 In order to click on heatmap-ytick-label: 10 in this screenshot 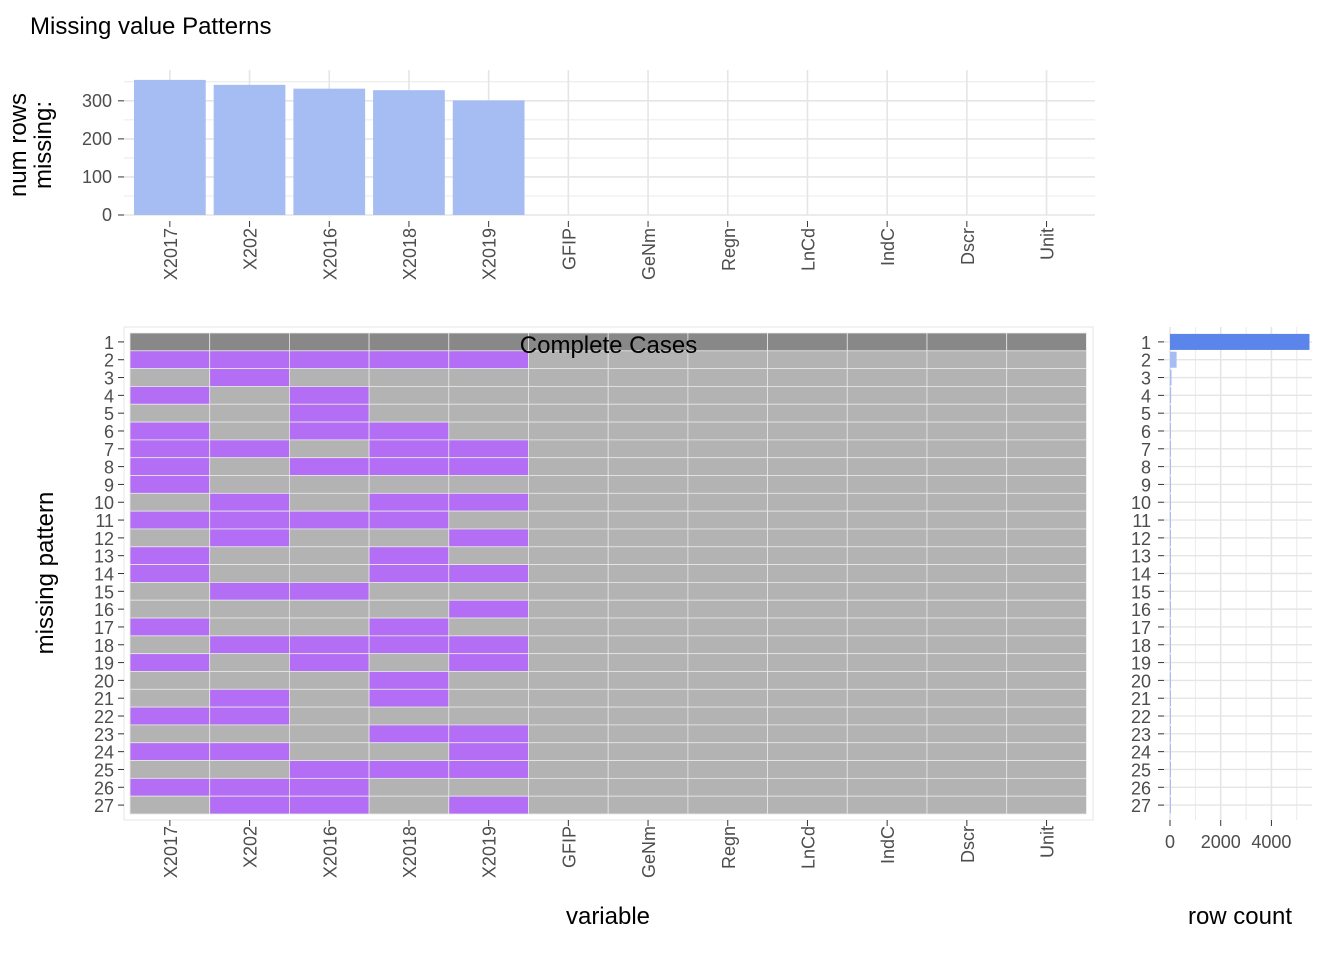, I will do `click(104, 503)`.